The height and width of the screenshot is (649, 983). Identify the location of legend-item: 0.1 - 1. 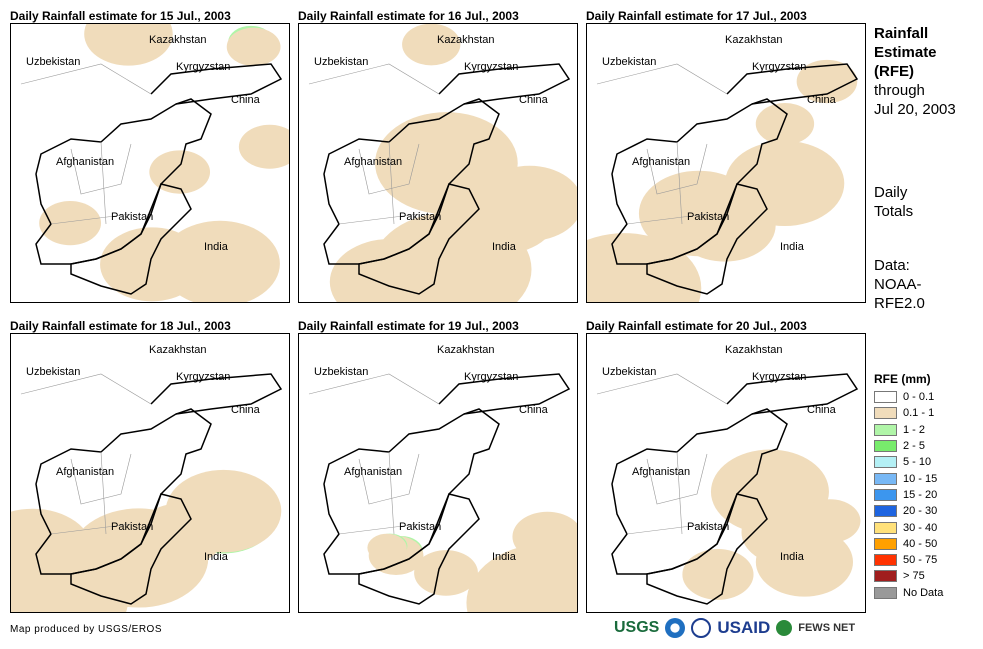
(908, 413).